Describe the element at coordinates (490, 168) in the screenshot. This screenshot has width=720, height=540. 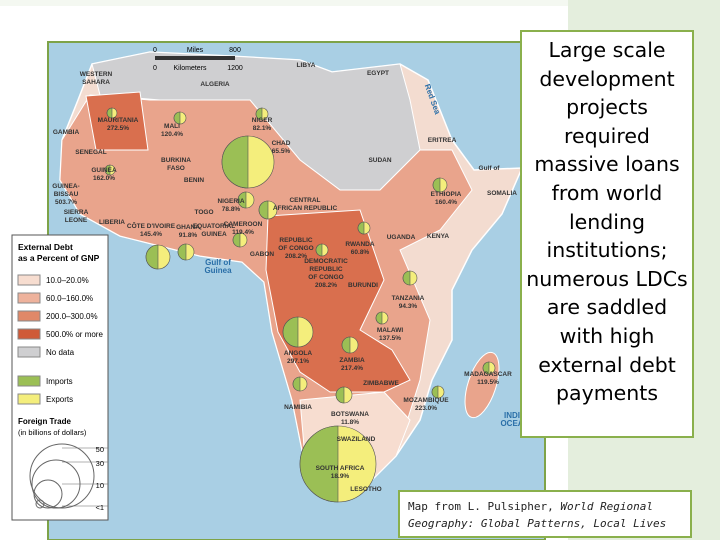
I see `country-label: Gulf of` at that location.